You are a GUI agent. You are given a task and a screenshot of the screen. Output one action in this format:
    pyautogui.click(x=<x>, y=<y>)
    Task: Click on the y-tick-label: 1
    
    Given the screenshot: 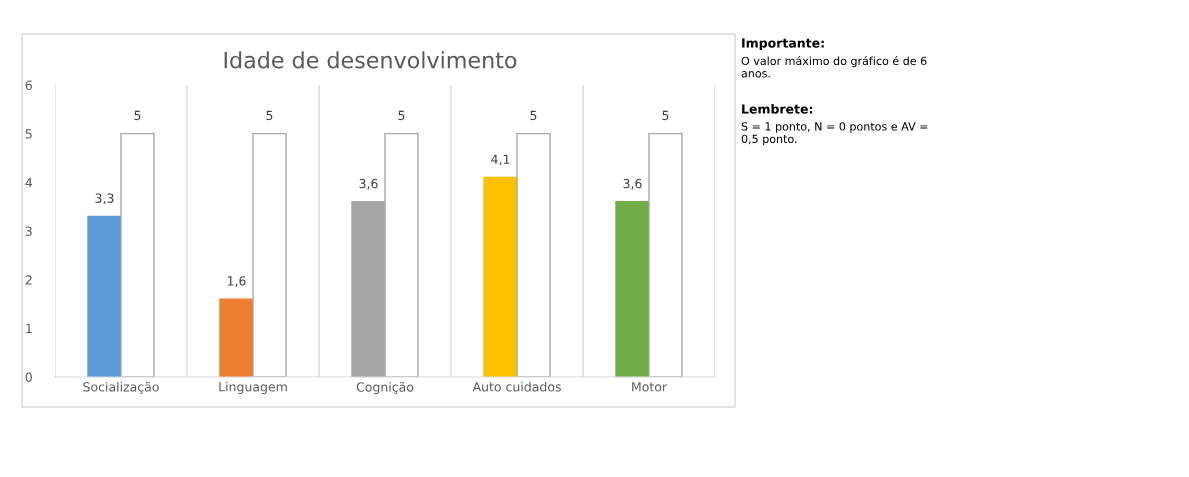 What is the action you would take?
    pyautogui.click(x=29, y=328)
    